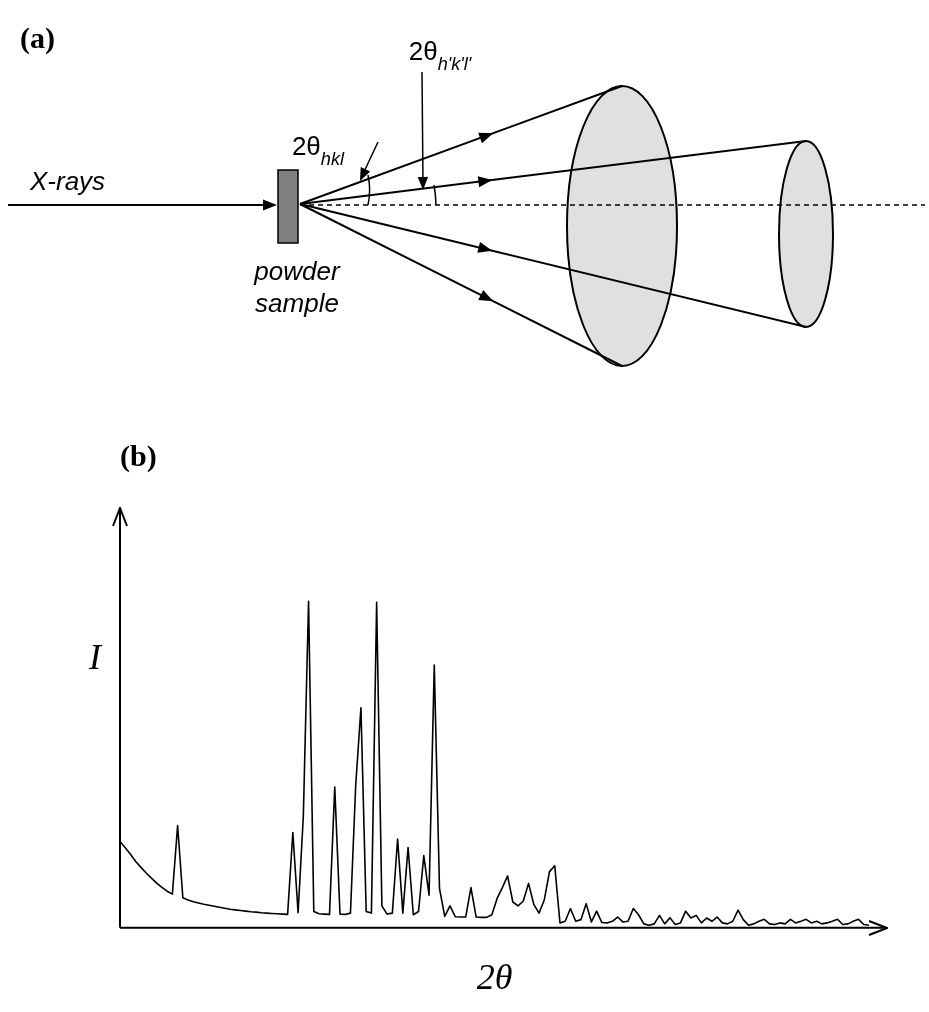 The width and height of the screenshot is (929, 1012). What do you see at coordinates (138, 455) in the screenshot?
I see `chart-title: (b)` at bounding box center [138, 455].